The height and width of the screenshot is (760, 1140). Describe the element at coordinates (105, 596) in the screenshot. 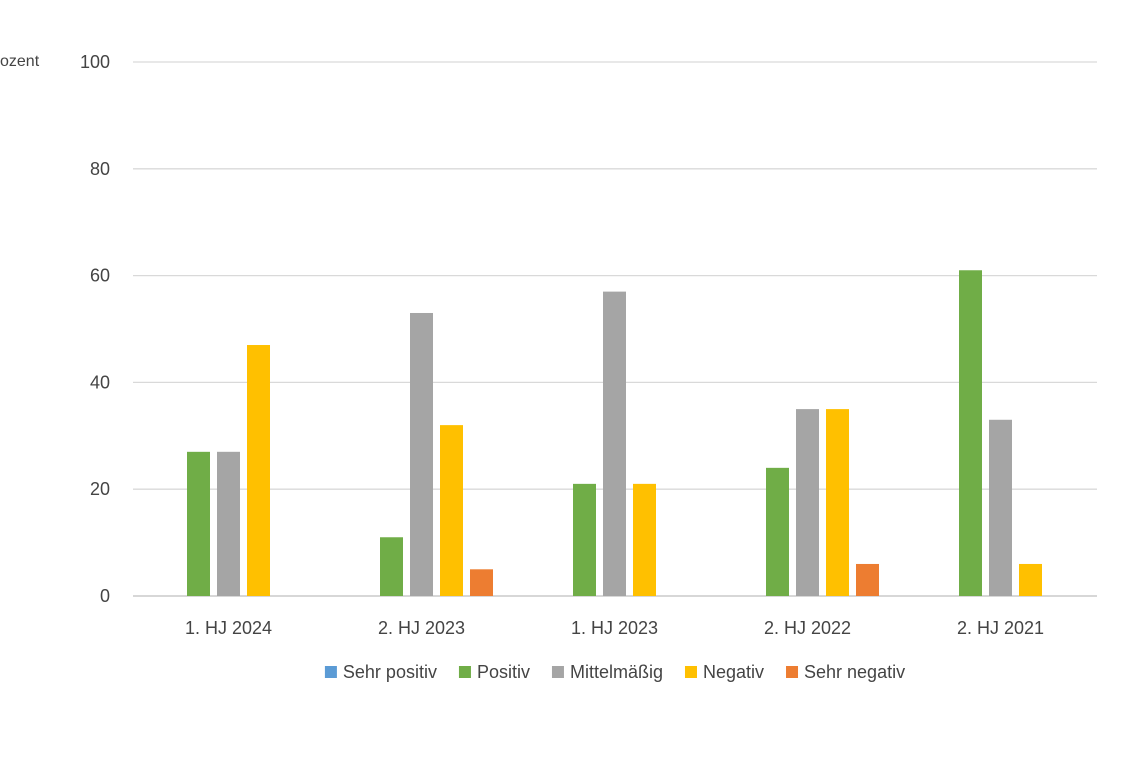

I see `y-tick-label-0: 0` at that location.